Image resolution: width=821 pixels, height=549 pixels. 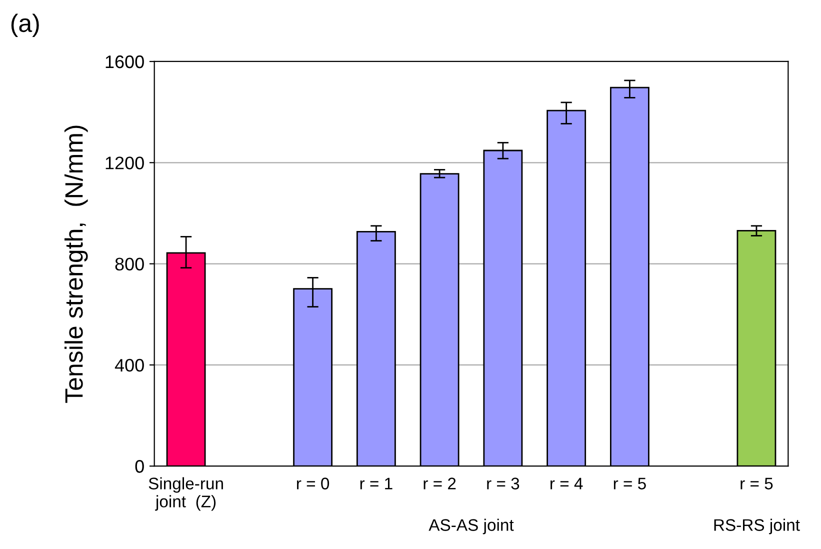 What do you see at coordinates (76, 264) in the screenshot?
I see `y-axis-title: Tensile strength, (N/mm)` at bounding box center [76, 264].